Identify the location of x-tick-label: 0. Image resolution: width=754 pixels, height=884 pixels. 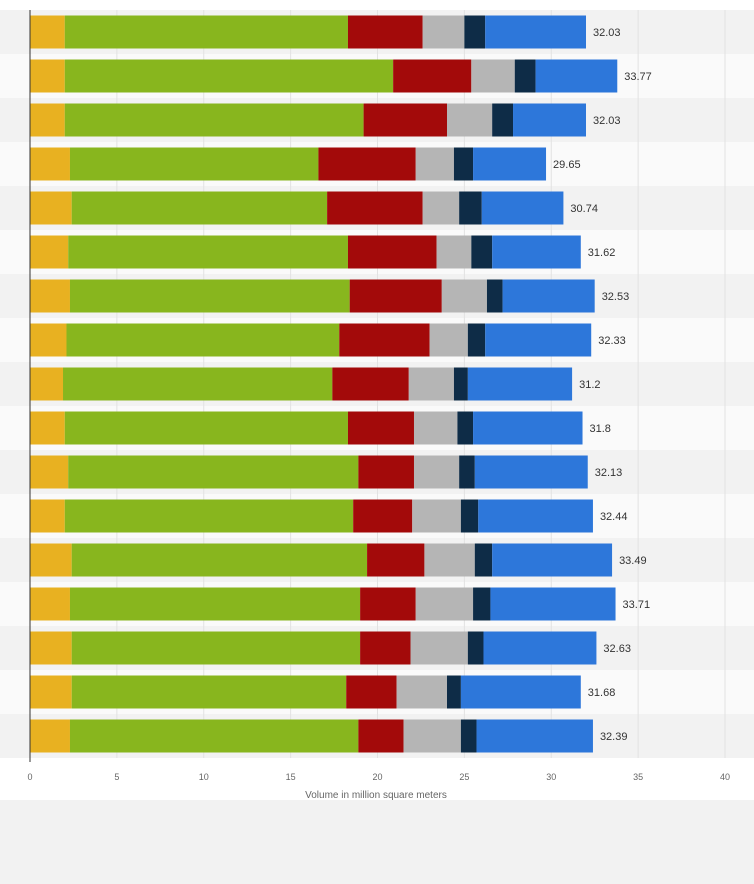
(29, 777).